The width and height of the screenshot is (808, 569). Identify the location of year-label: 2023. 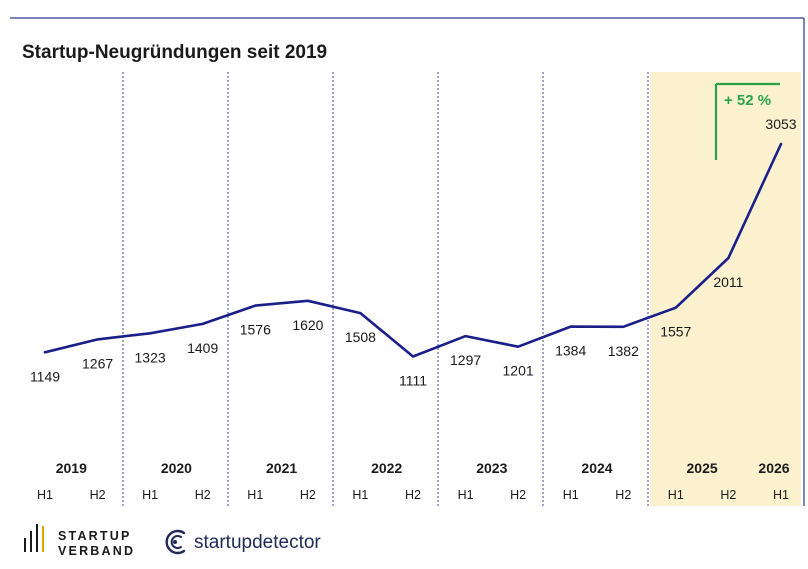
(491, 468).